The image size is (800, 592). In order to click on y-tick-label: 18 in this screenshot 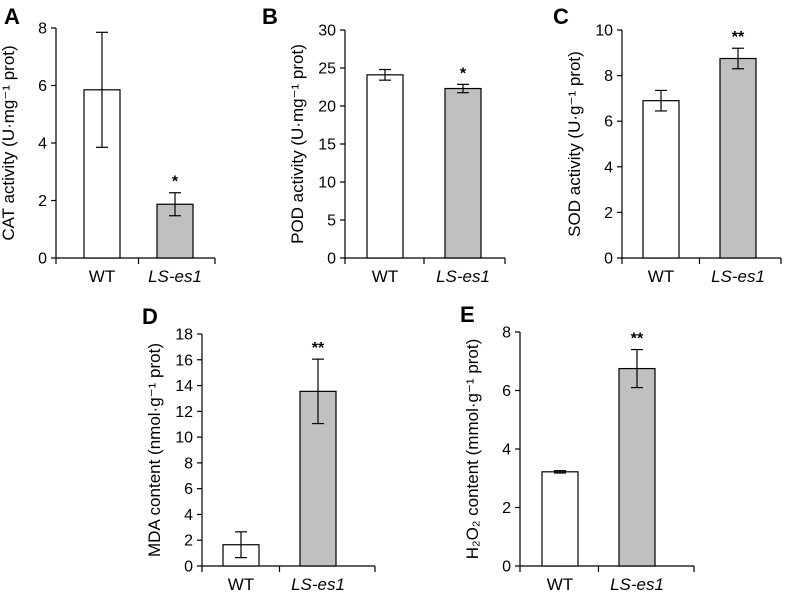, I will do `click(184, 335)`.